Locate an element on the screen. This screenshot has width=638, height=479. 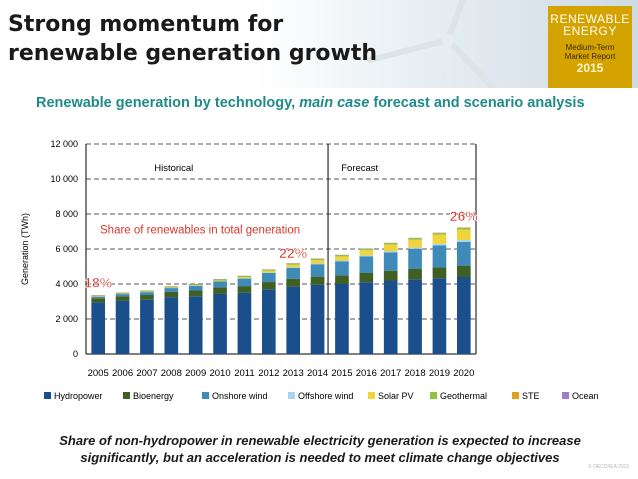
x-tick-label: 2016 is located at coordinates (366, 373).